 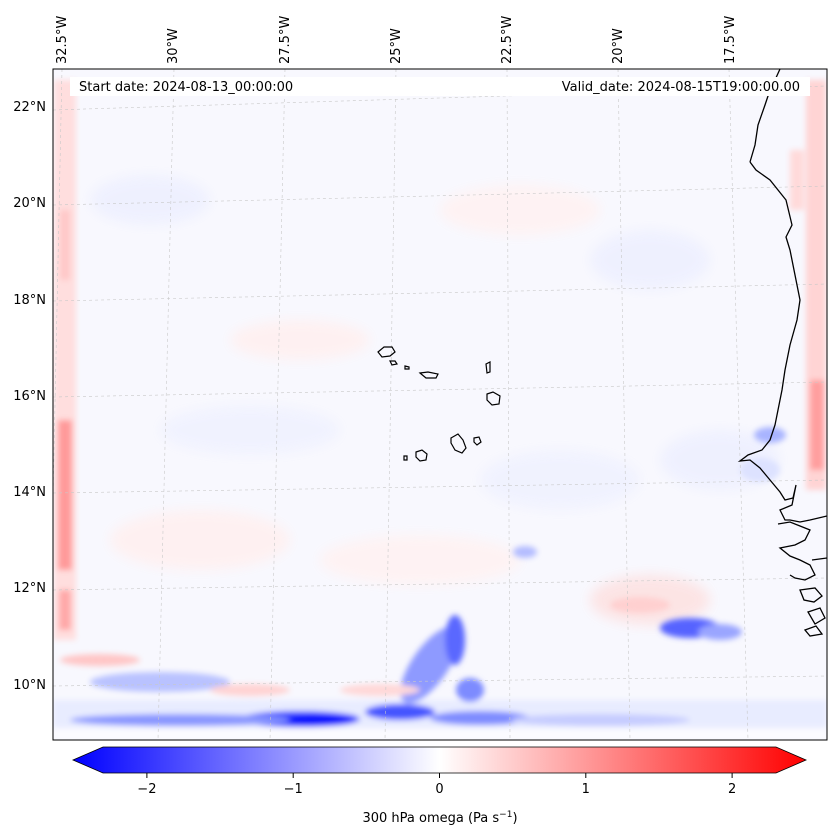 I want to click on header-box, so click(x=440, y=86).